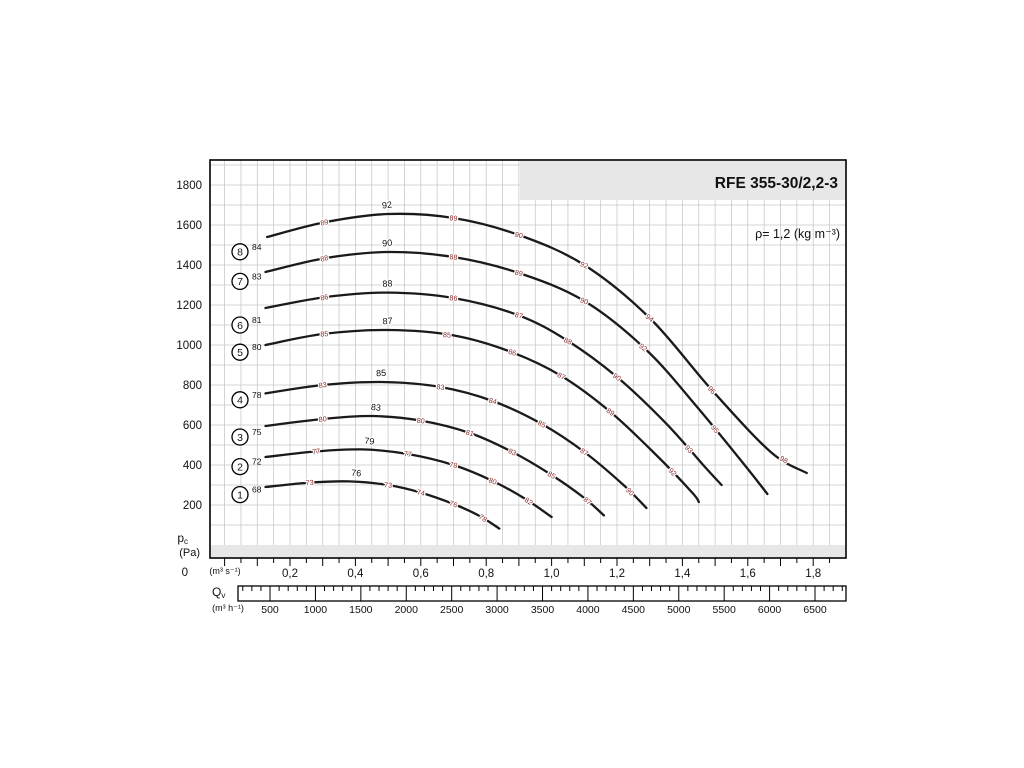 The height and width of the screenshot is (768, 1024). Describe the element at coordinates (387, 283) in the screenshot. I see `curve-db-label: 88` at that location.